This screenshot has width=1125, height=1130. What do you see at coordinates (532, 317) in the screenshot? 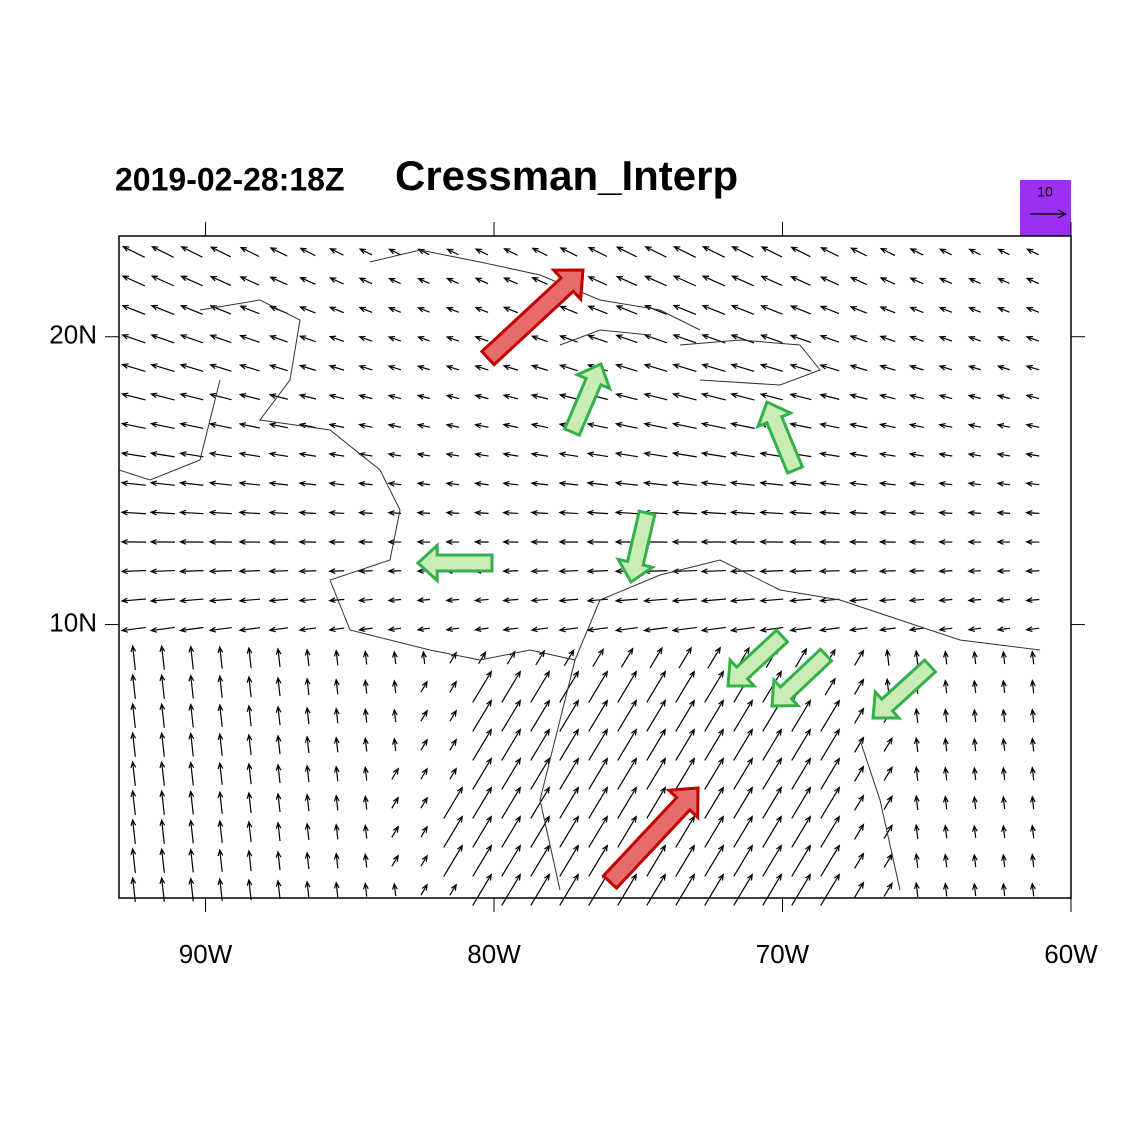
I see `red-arrow` at bounding box center [532, 317].